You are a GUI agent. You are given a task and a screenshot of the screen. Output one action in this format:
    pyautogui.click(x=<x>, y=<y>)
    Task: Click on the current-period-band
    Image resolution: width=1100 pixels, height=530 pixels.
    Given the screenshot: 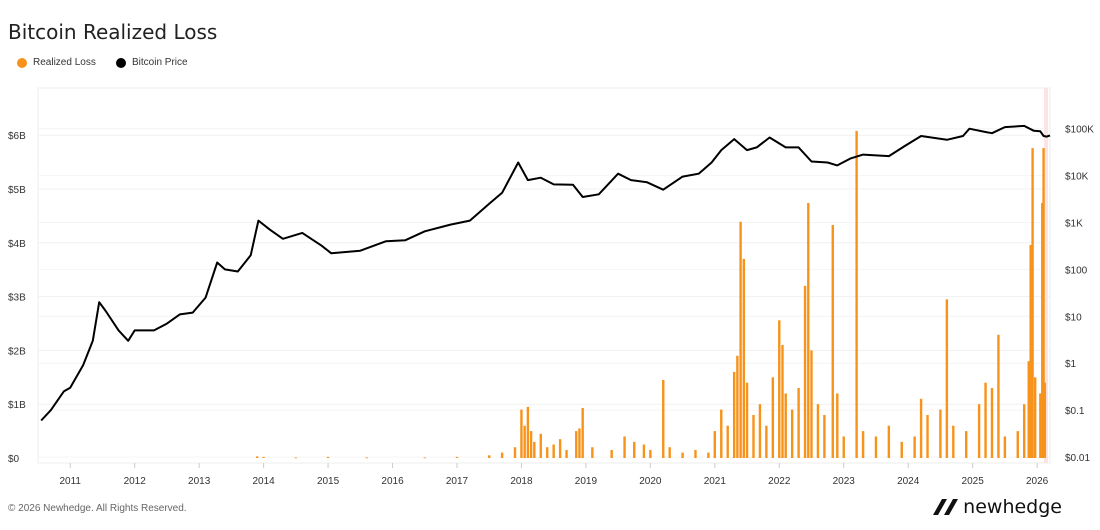 What is the action you would take?
    pyautogui.click(x=1046, y=275)
    